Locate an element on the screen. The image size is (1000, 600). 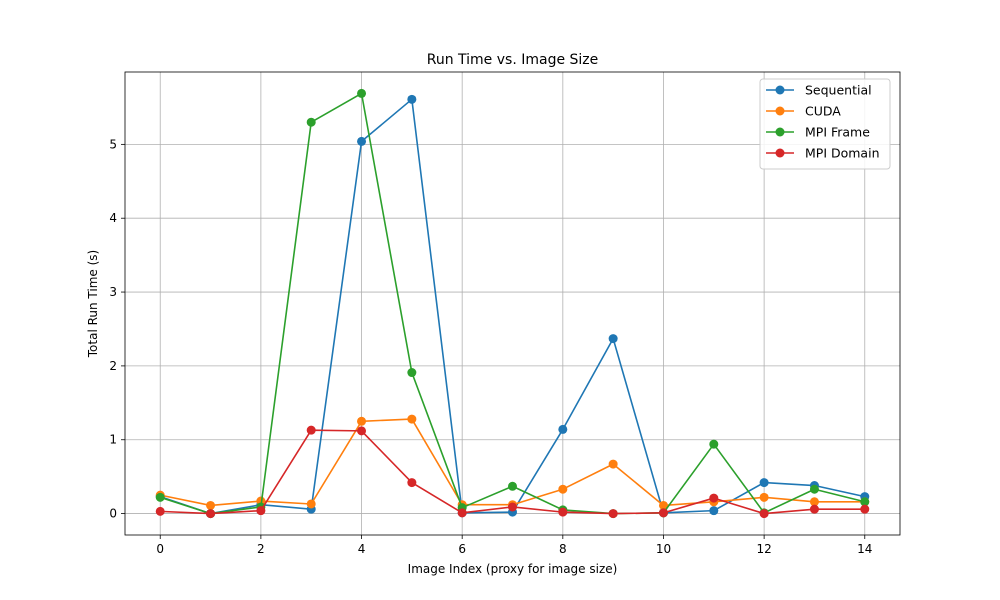
y-axis-label: Total Run Time (s) is located at coordinates (93, 304).